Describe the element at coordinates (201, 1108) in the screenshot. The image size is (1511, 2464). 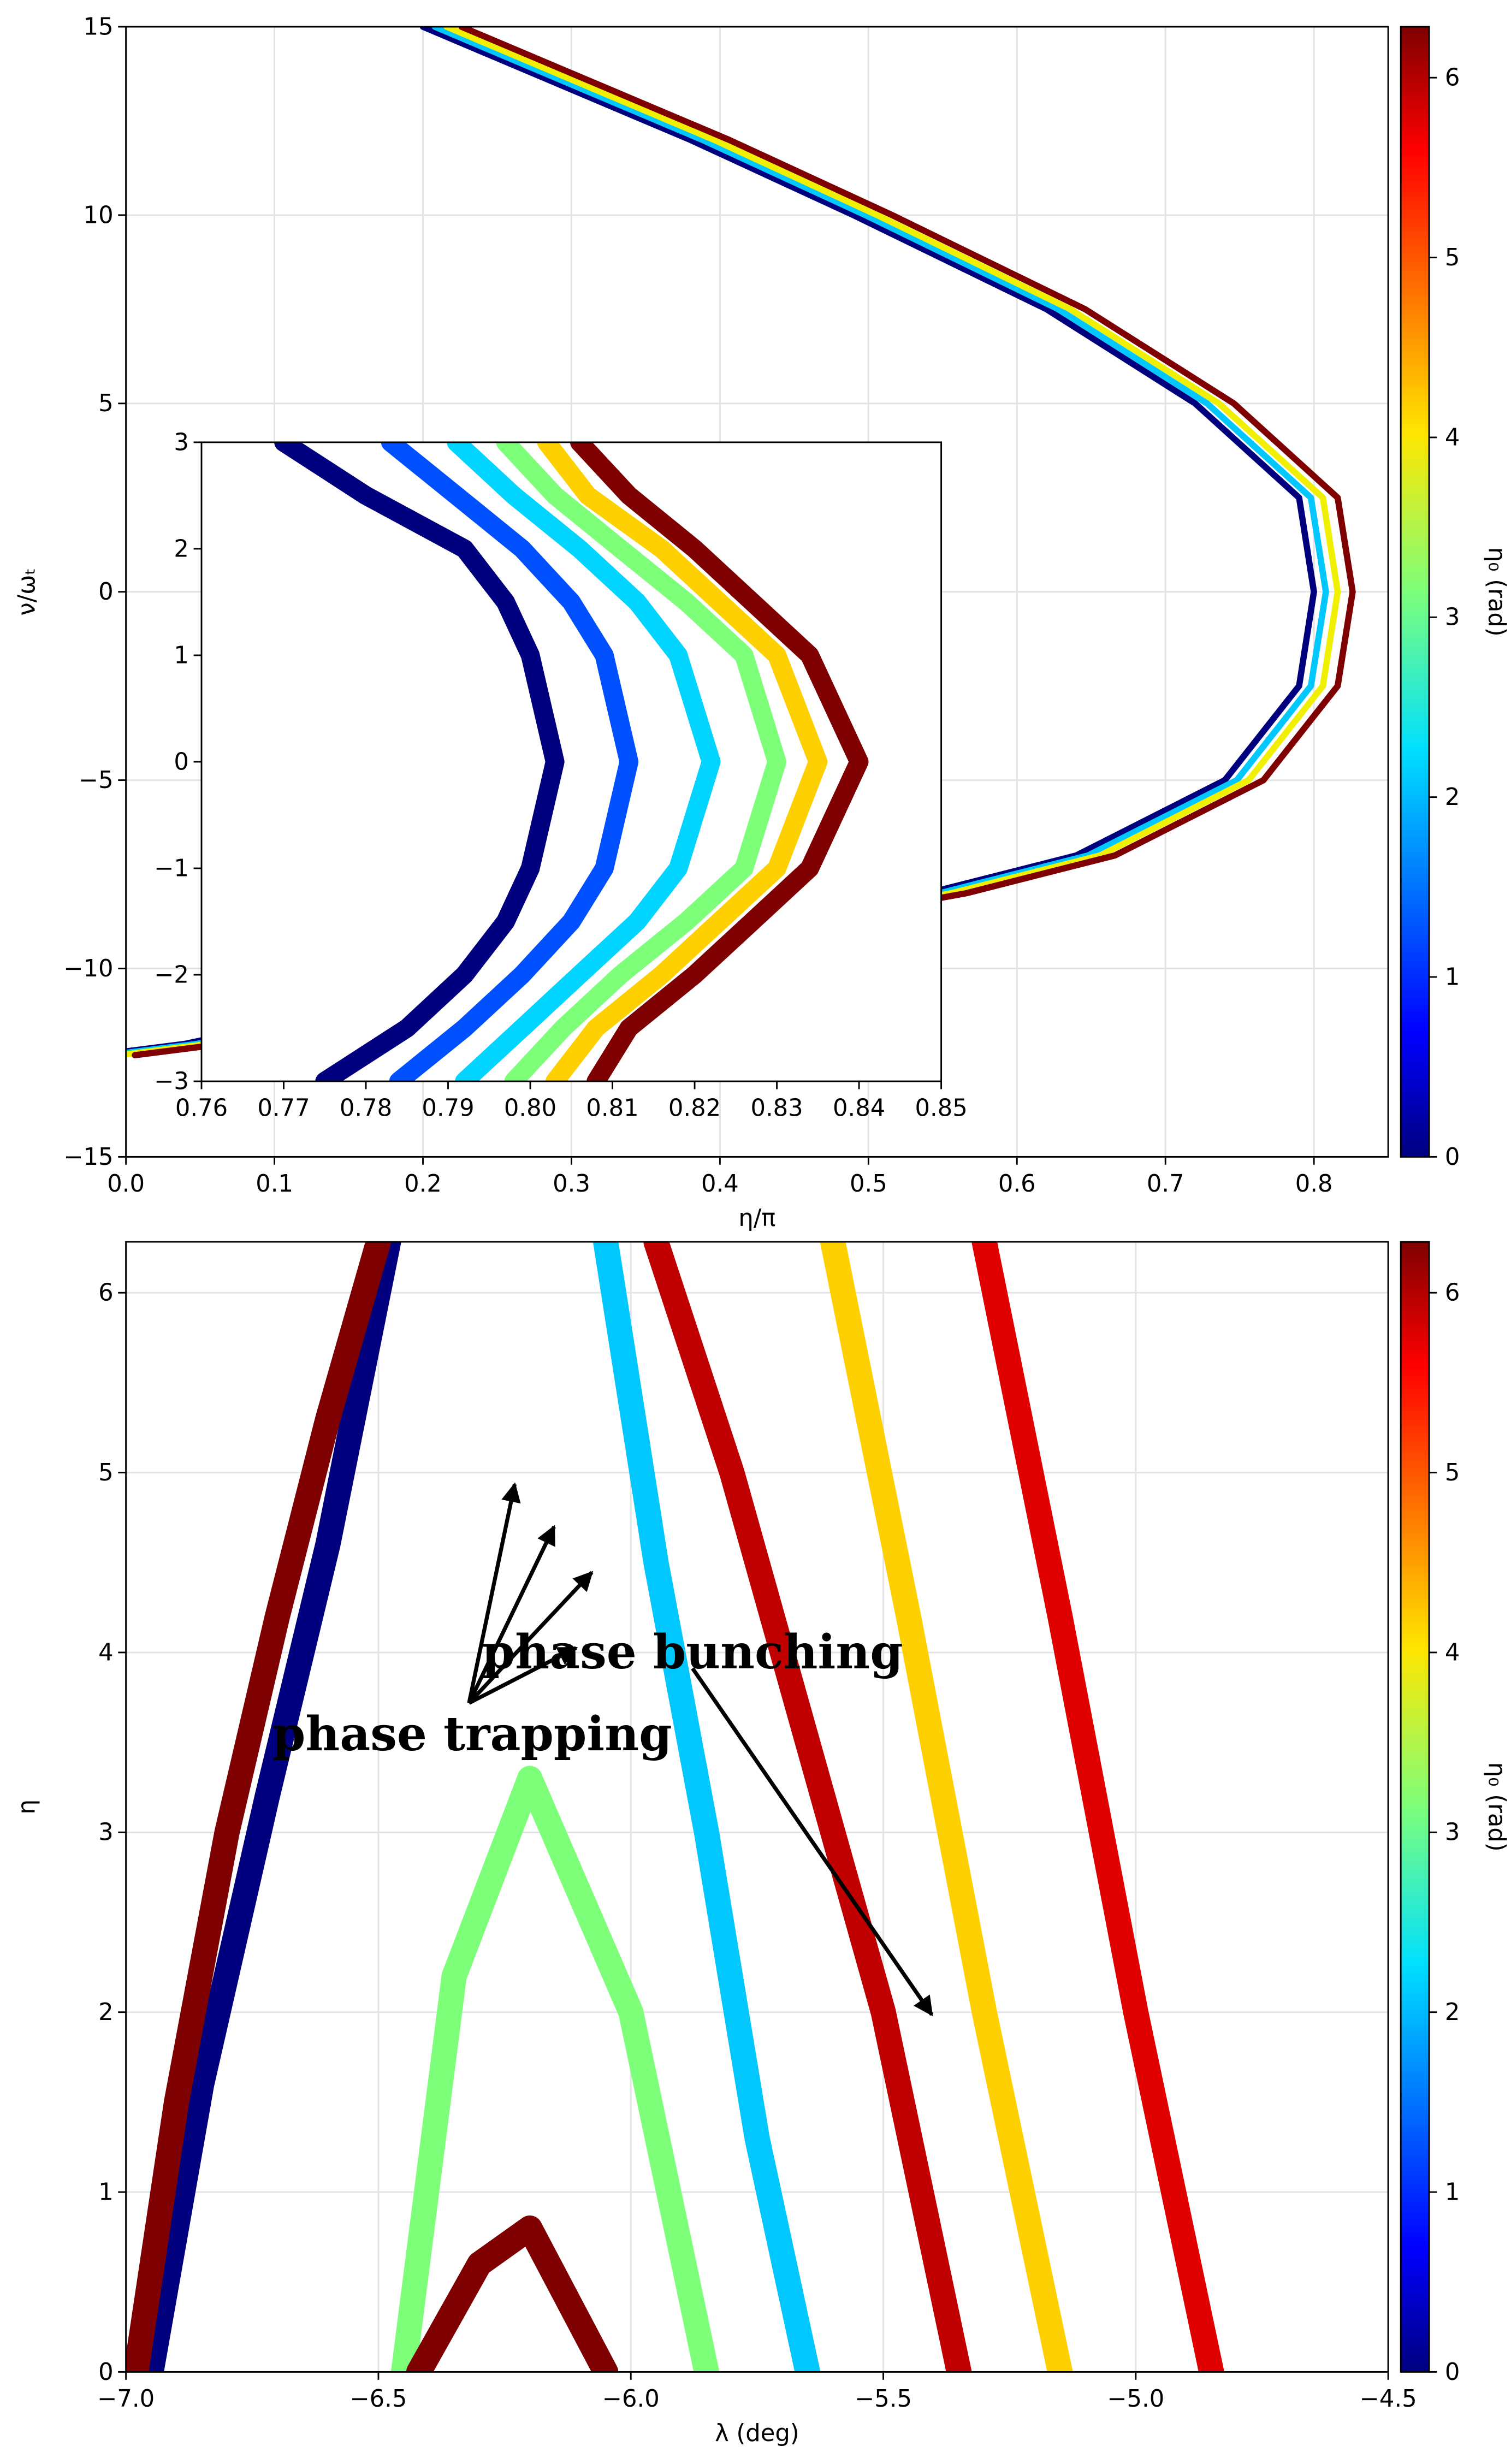
I see `x-tick-label: 0.76` at that location.